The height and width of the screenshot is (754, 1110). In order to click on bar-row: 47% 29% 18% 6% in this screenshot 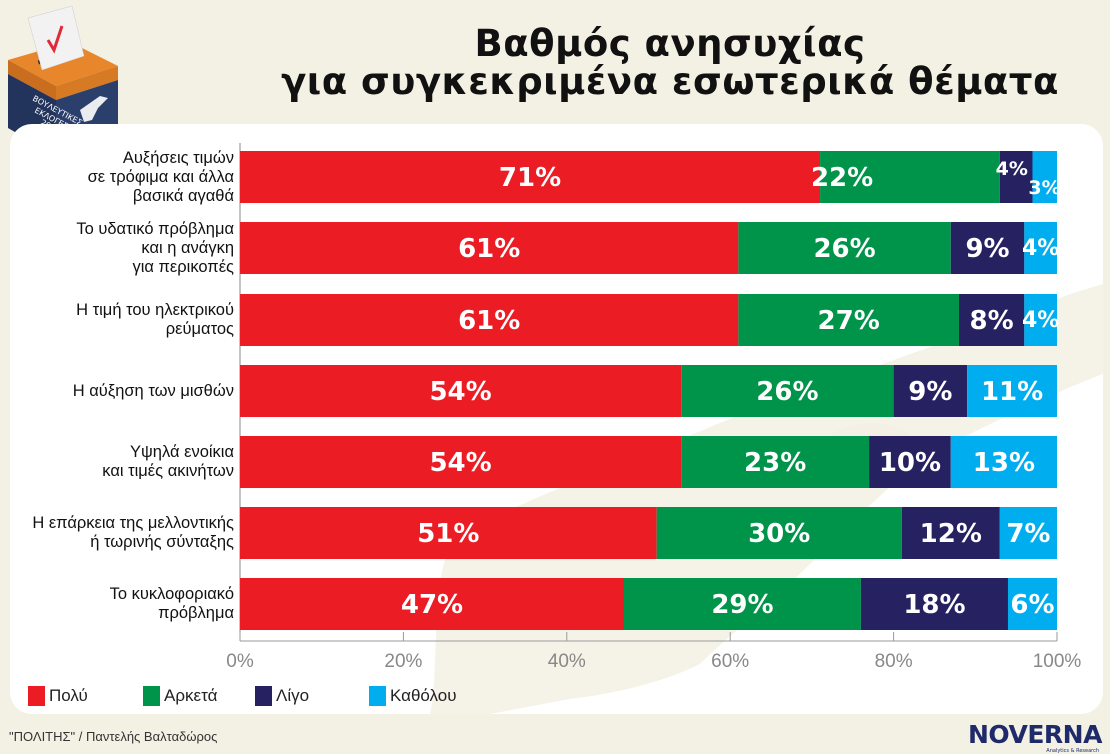, I will do `click(648, 604)`.